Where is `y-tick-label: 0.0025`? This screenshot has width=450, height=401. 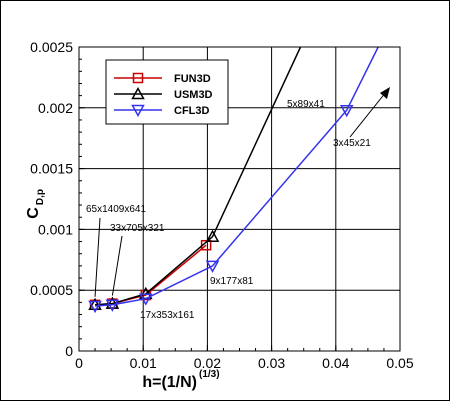
y-tick-label: 0.0025 is located at coordinates (51, 47).